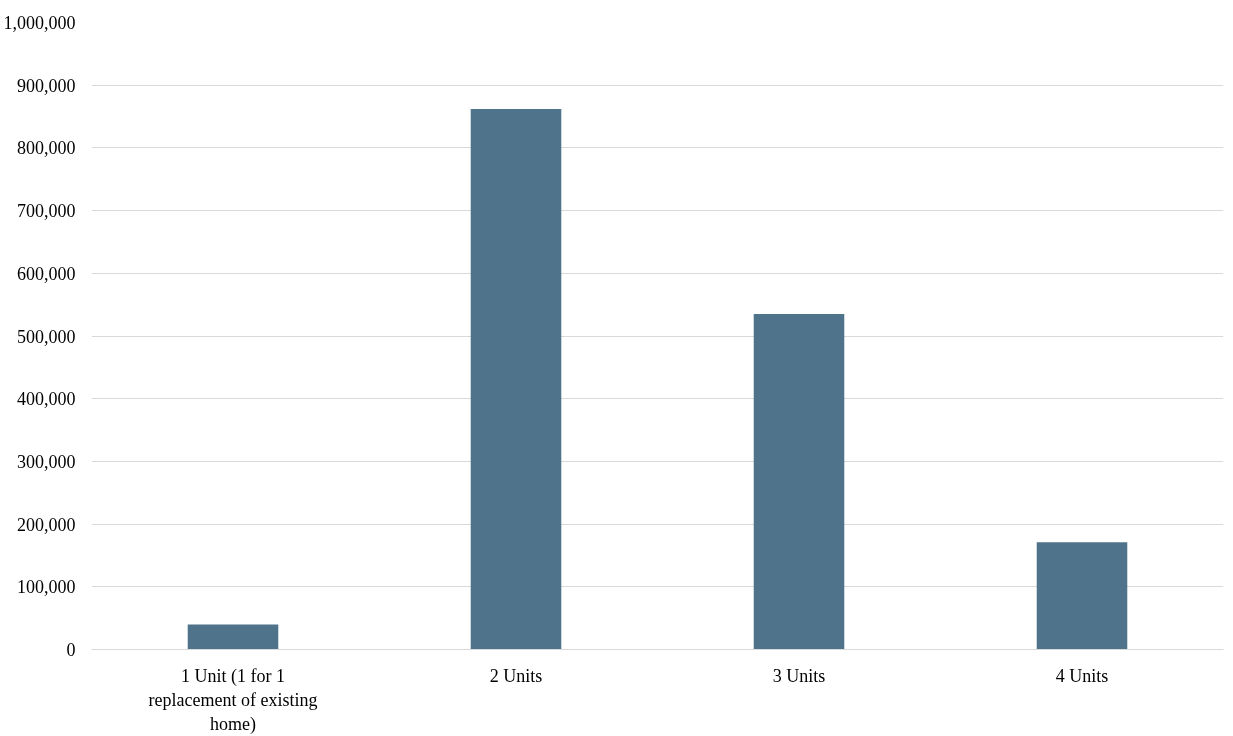 The height and width of the screenshot is (736, 1233). What do you see at coordinates (233, 700) in the screenshot?
I see `x-tick-label: 1 Unit (1 for 1 replacement of existing home)` at bounding box center [233, 700].